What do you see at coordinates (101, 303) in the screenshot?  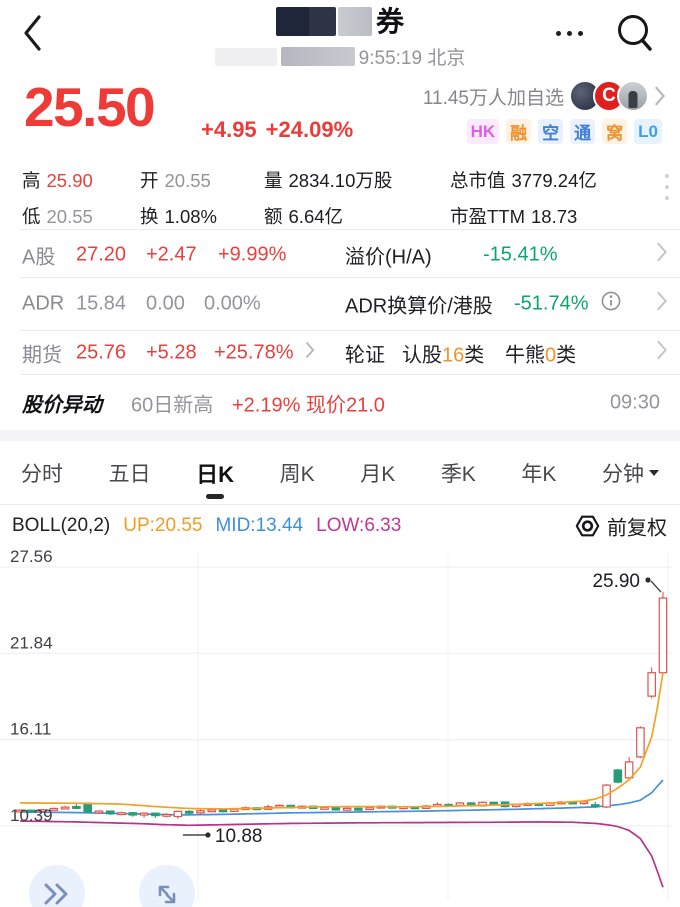 I see `adr-price: 15.84` at bounding box center [101, 303].